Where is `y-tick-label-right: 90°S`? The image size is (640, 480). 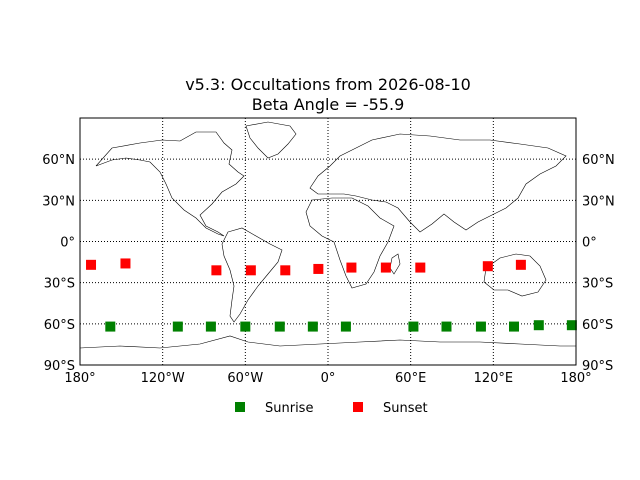
y-tick-label-right: 90°S is located at coordinates (597, 366).